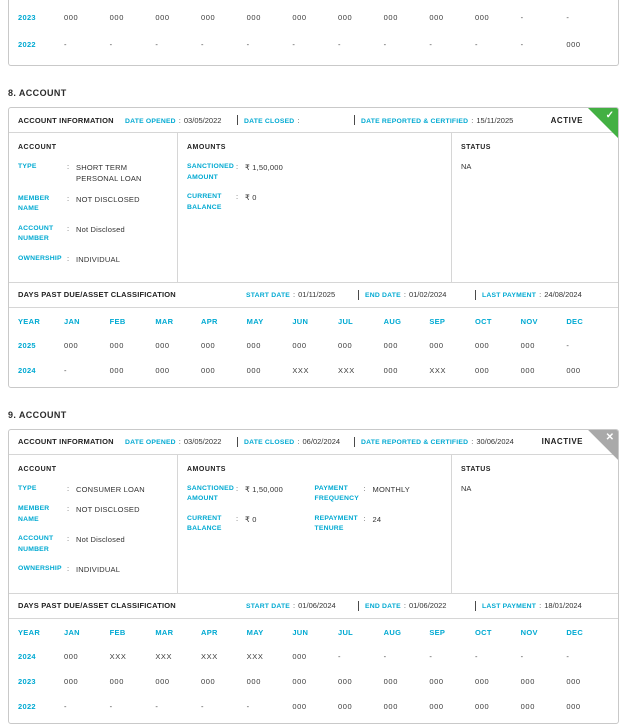 The image size is (627, 724). Describe the element at coordinates (427, 605) in the screenshot. I see `end-date-value: 01/06/2022` at that location.